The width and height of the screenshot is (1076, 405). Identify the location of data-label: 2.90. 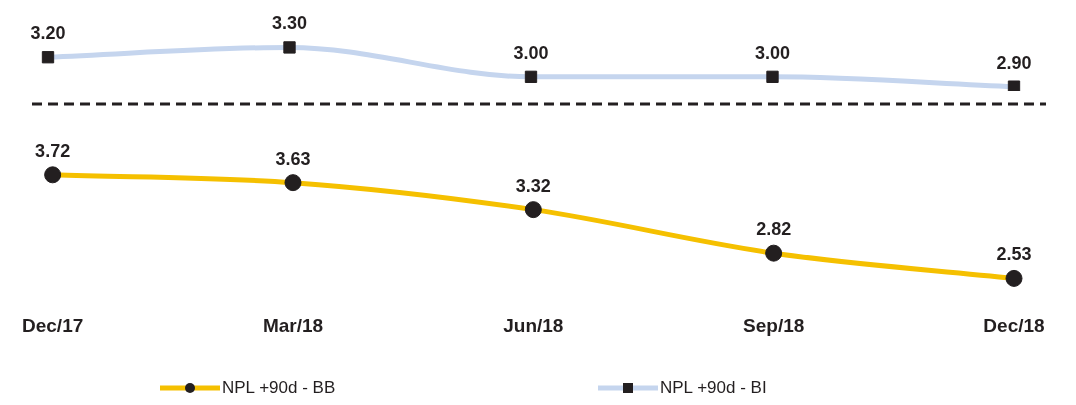
(1014, 62).